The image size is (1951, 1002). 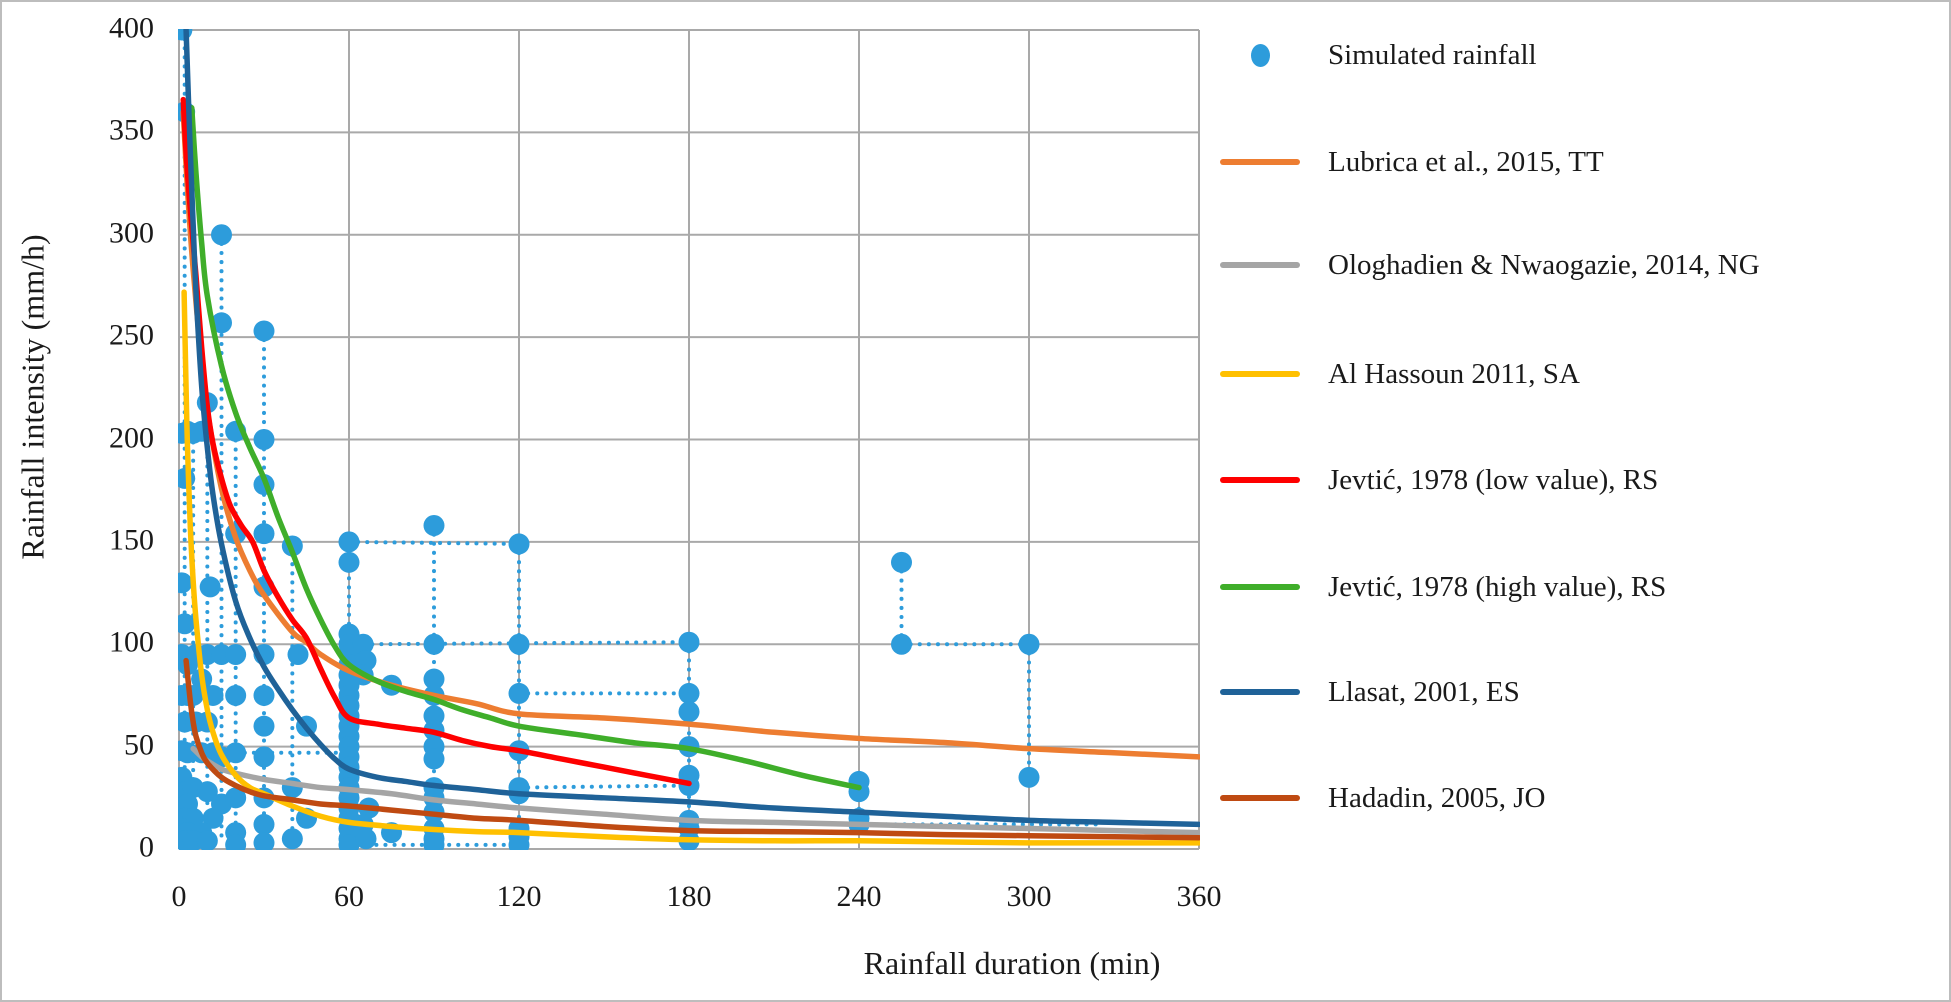 What do you see at coordinates (139, 745) in the screenshot?
I see `y-tick-label: 50` at bounding box center [139, 745].